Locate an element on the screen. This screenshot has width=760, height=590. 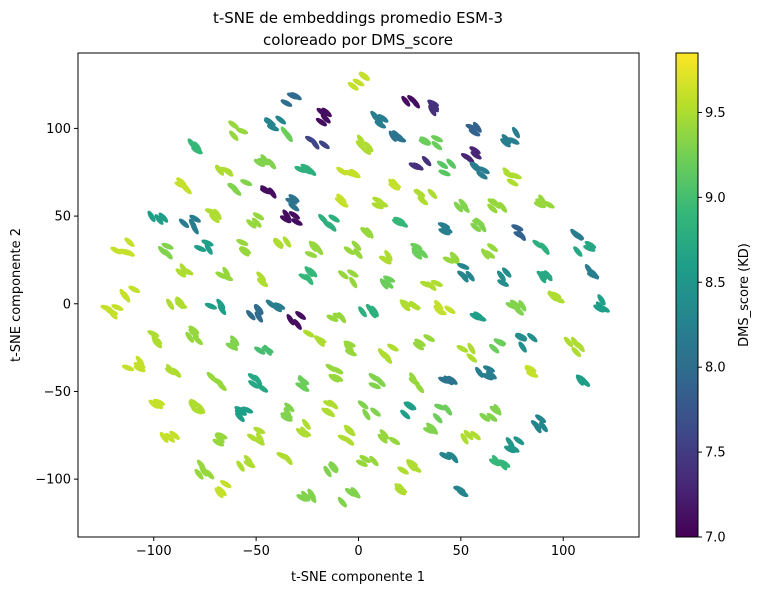
colorbar is located at coordinates (687, 295).